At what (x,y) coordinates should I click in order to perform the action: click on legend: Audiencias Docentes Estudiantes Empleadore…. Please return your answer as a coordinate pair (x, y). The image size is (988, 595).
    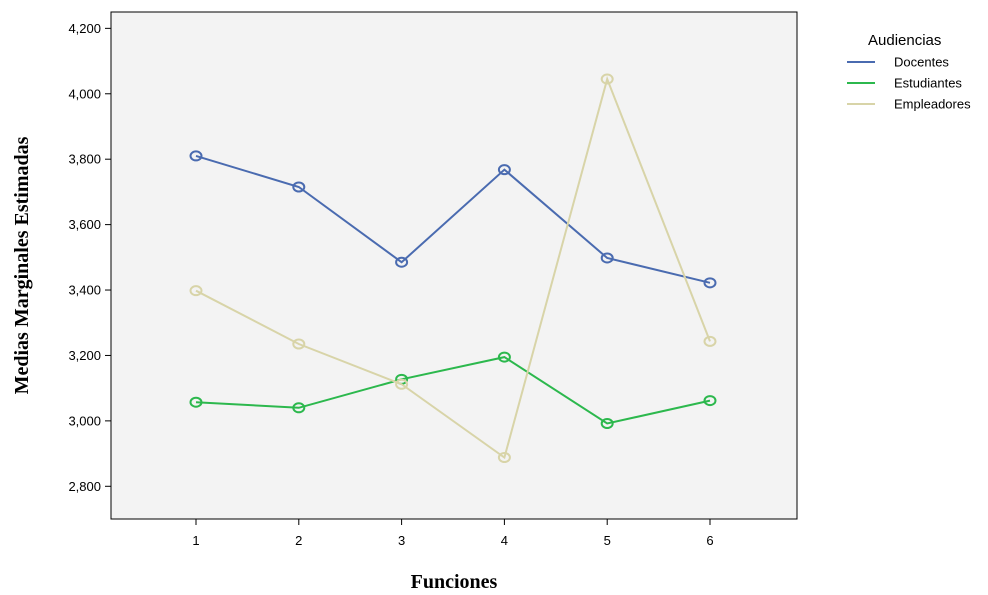
    Looking at the image, I should click on (909, 72).